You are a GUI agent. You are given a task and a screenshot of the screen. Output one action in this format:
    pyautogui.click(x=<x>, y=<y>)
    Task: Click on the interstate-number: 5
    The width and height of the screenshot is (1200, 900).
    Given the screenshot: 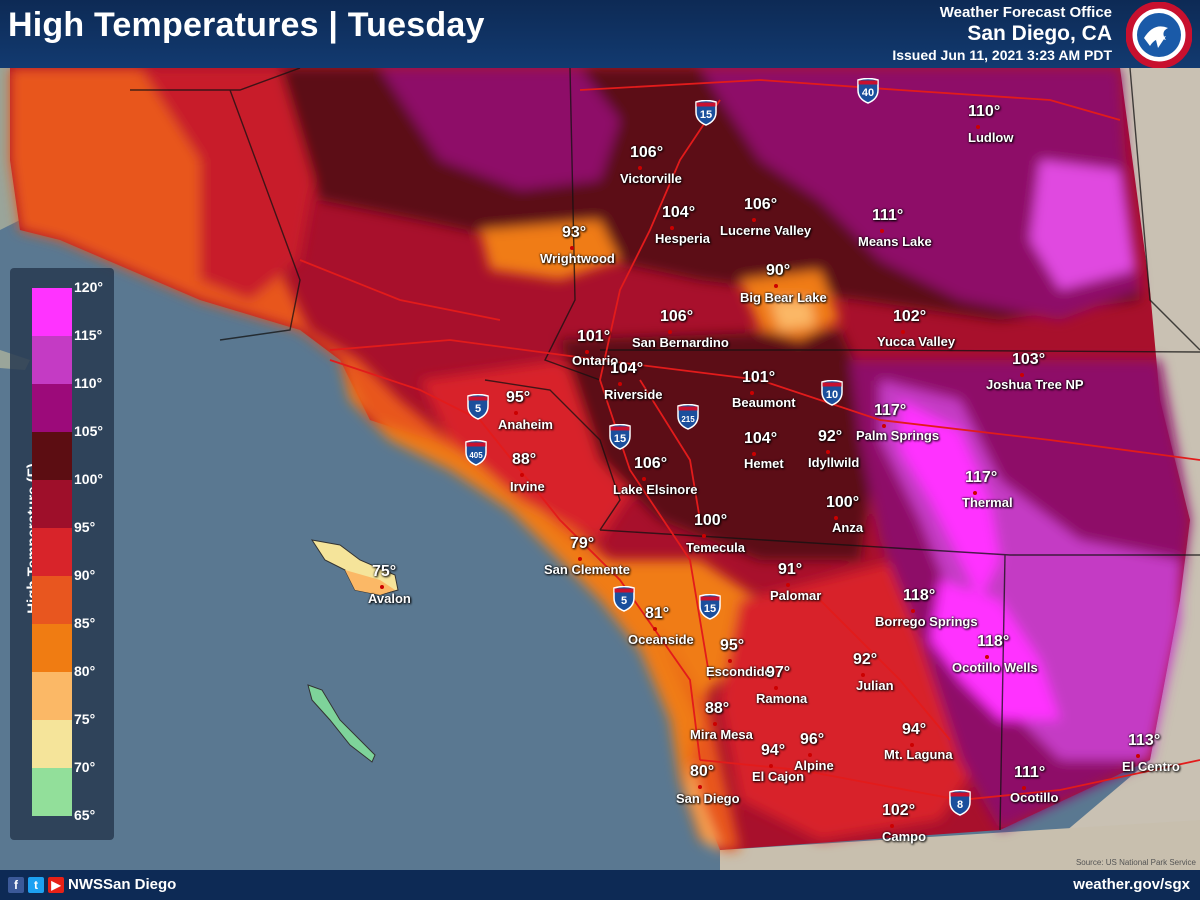 What is the action you would take?
    pyautogui.click(x=478, y=409)
    